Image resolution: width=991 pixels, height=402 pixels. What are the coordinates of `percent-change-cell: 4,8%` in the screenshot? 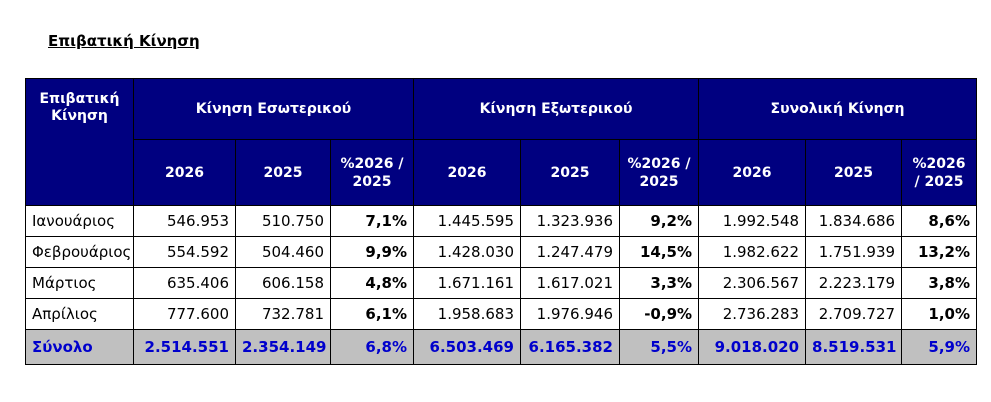 It's located at (372, 283).